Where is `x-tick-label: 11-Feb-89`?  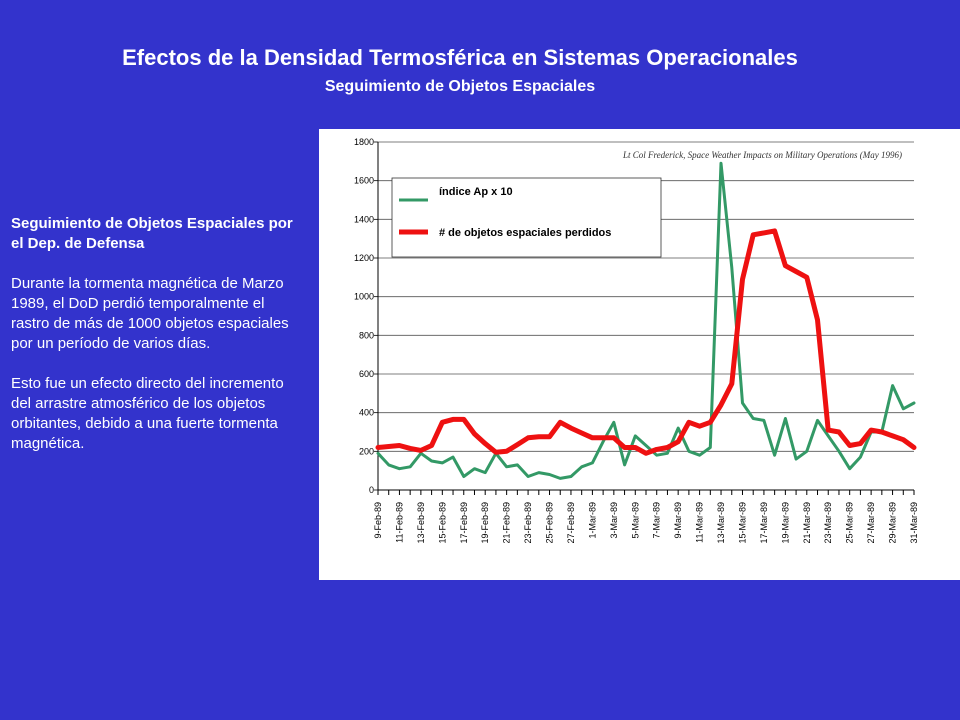 x-tick-label: 11-Feb-89 is located at coordinates (399, 522).